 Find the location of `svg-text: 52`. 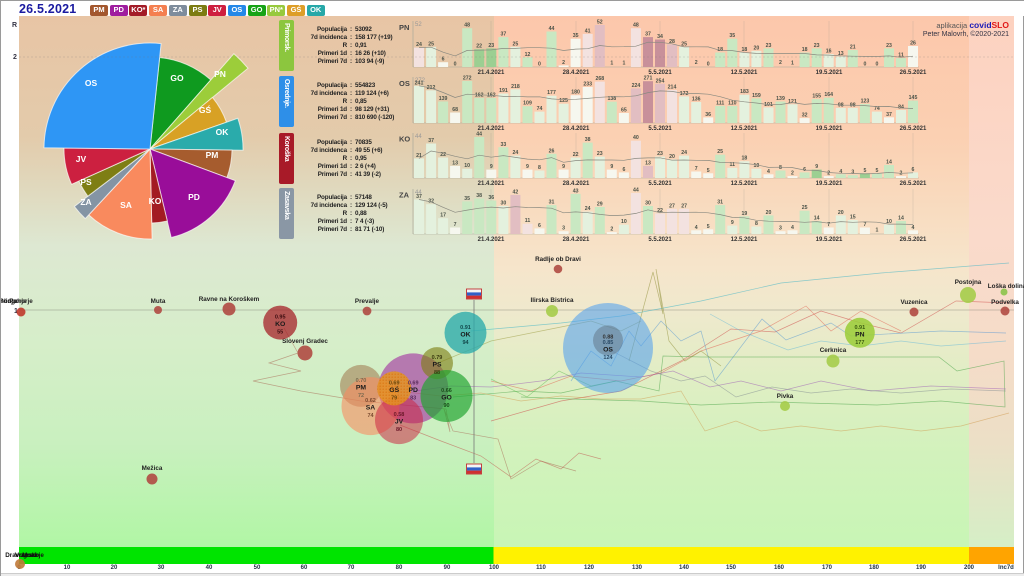

svg-text: 52 is located at coordinates (418, 25).